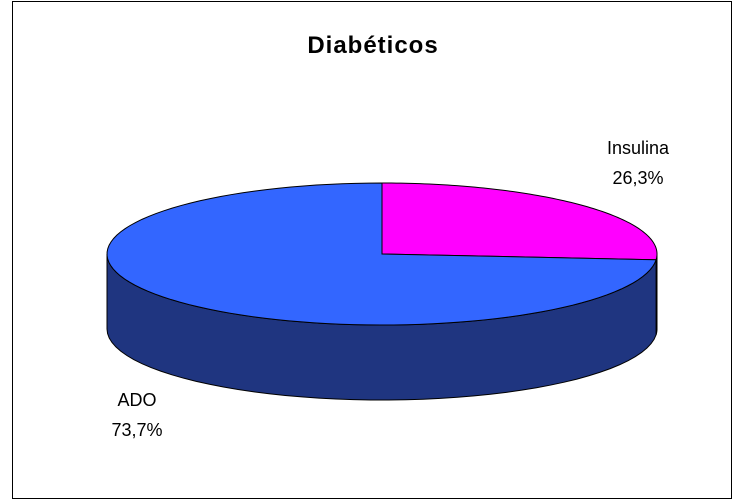 Image resolution: width=747 pixels, height=502 pixels. Describe the element at coordinates (136, 400) in the screenshot. I see `slice-label-ado: ADO` at that location.